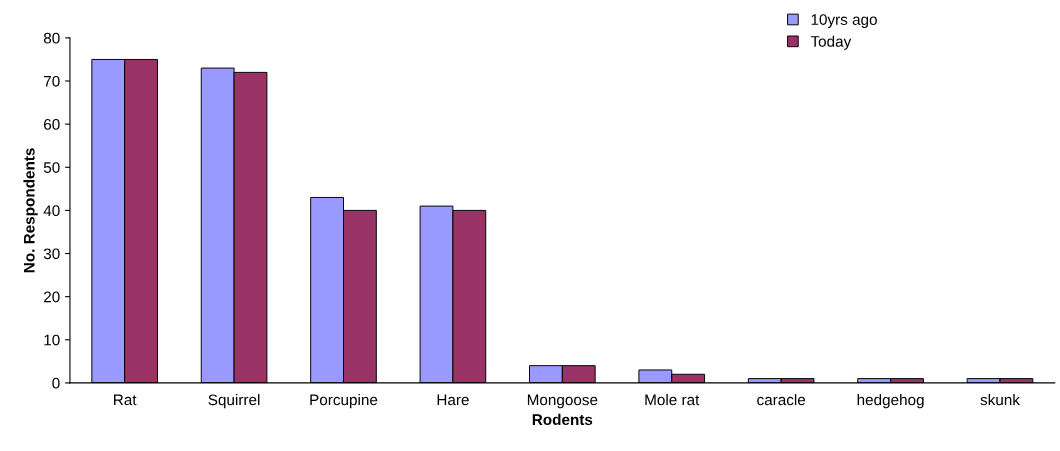  What do you see at coordinates (781, 400) in the screenshot?
I see `x-tick-label: caracle` at bounding box center [781, 400].